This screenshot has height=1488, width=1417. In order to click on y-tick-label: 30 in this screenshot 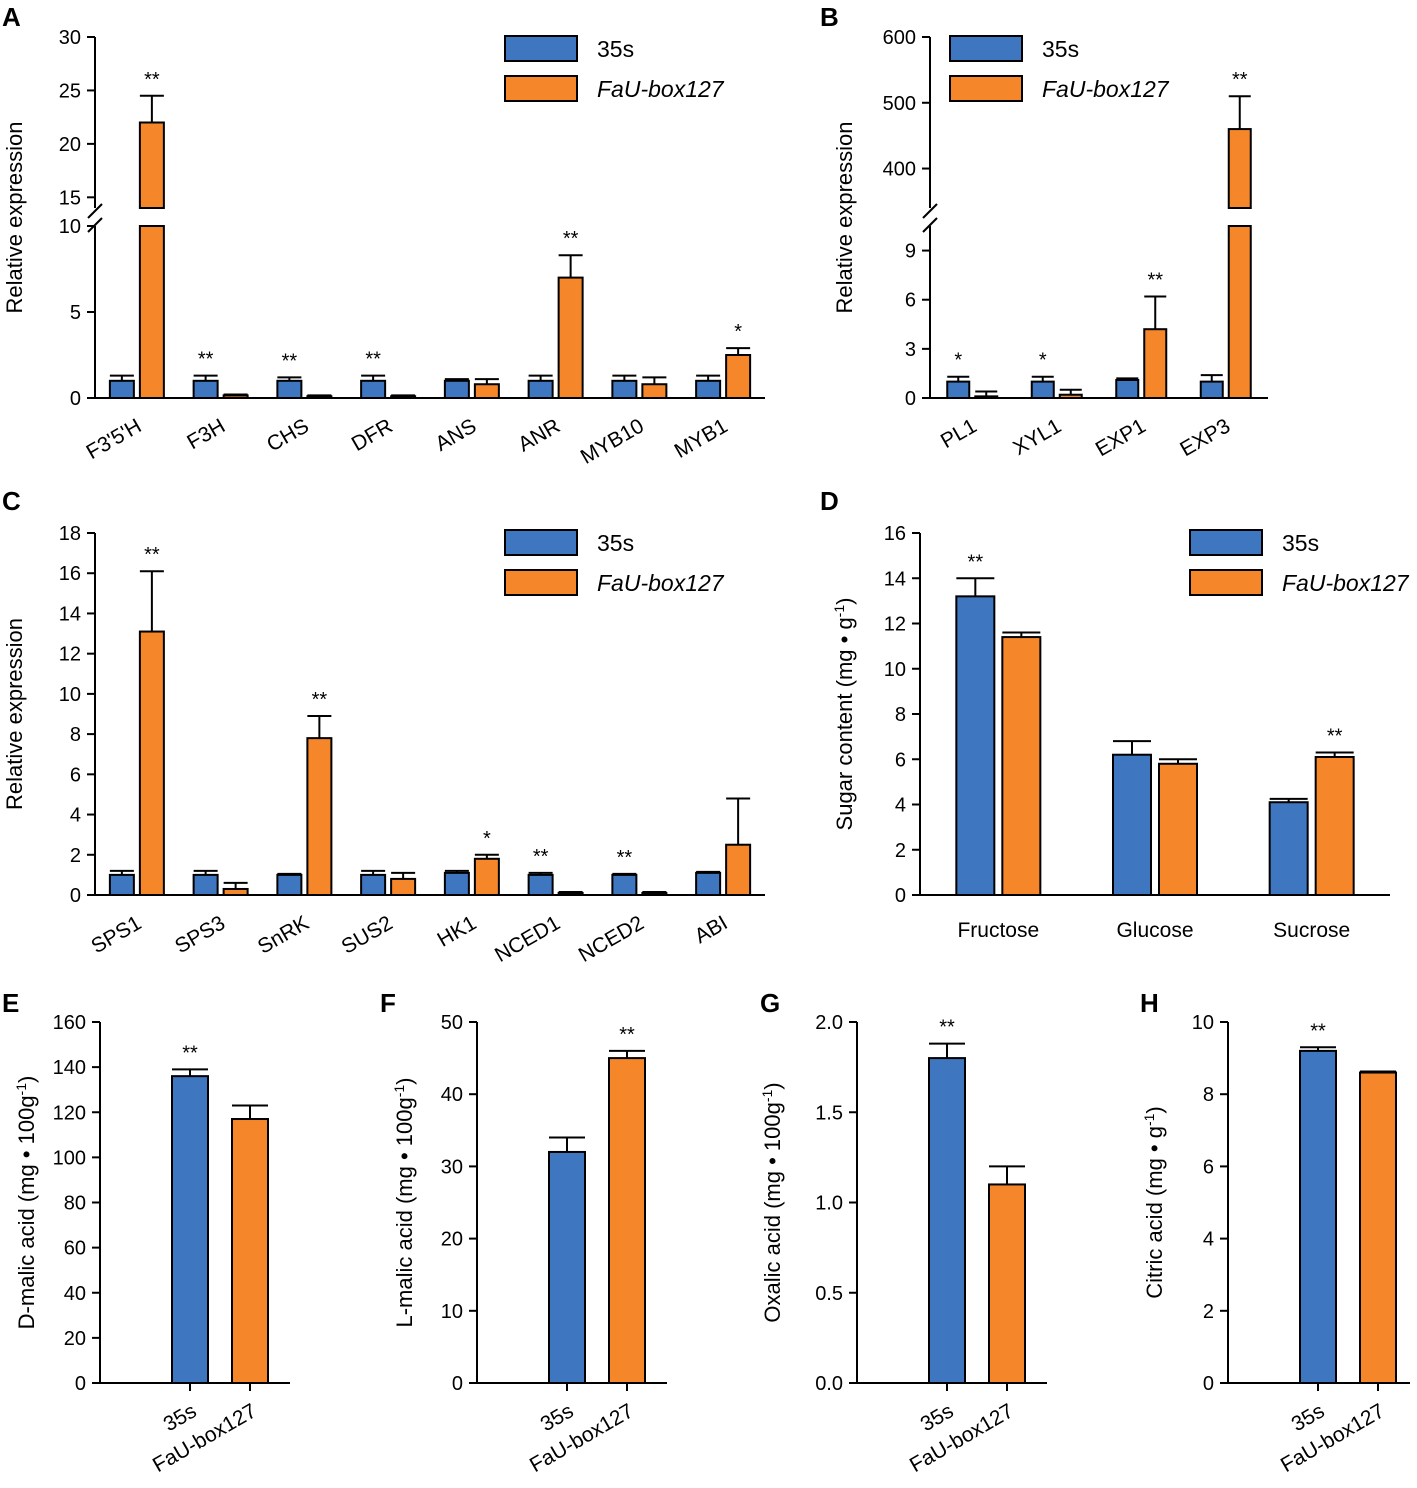, I will do `click(70, 38)`.